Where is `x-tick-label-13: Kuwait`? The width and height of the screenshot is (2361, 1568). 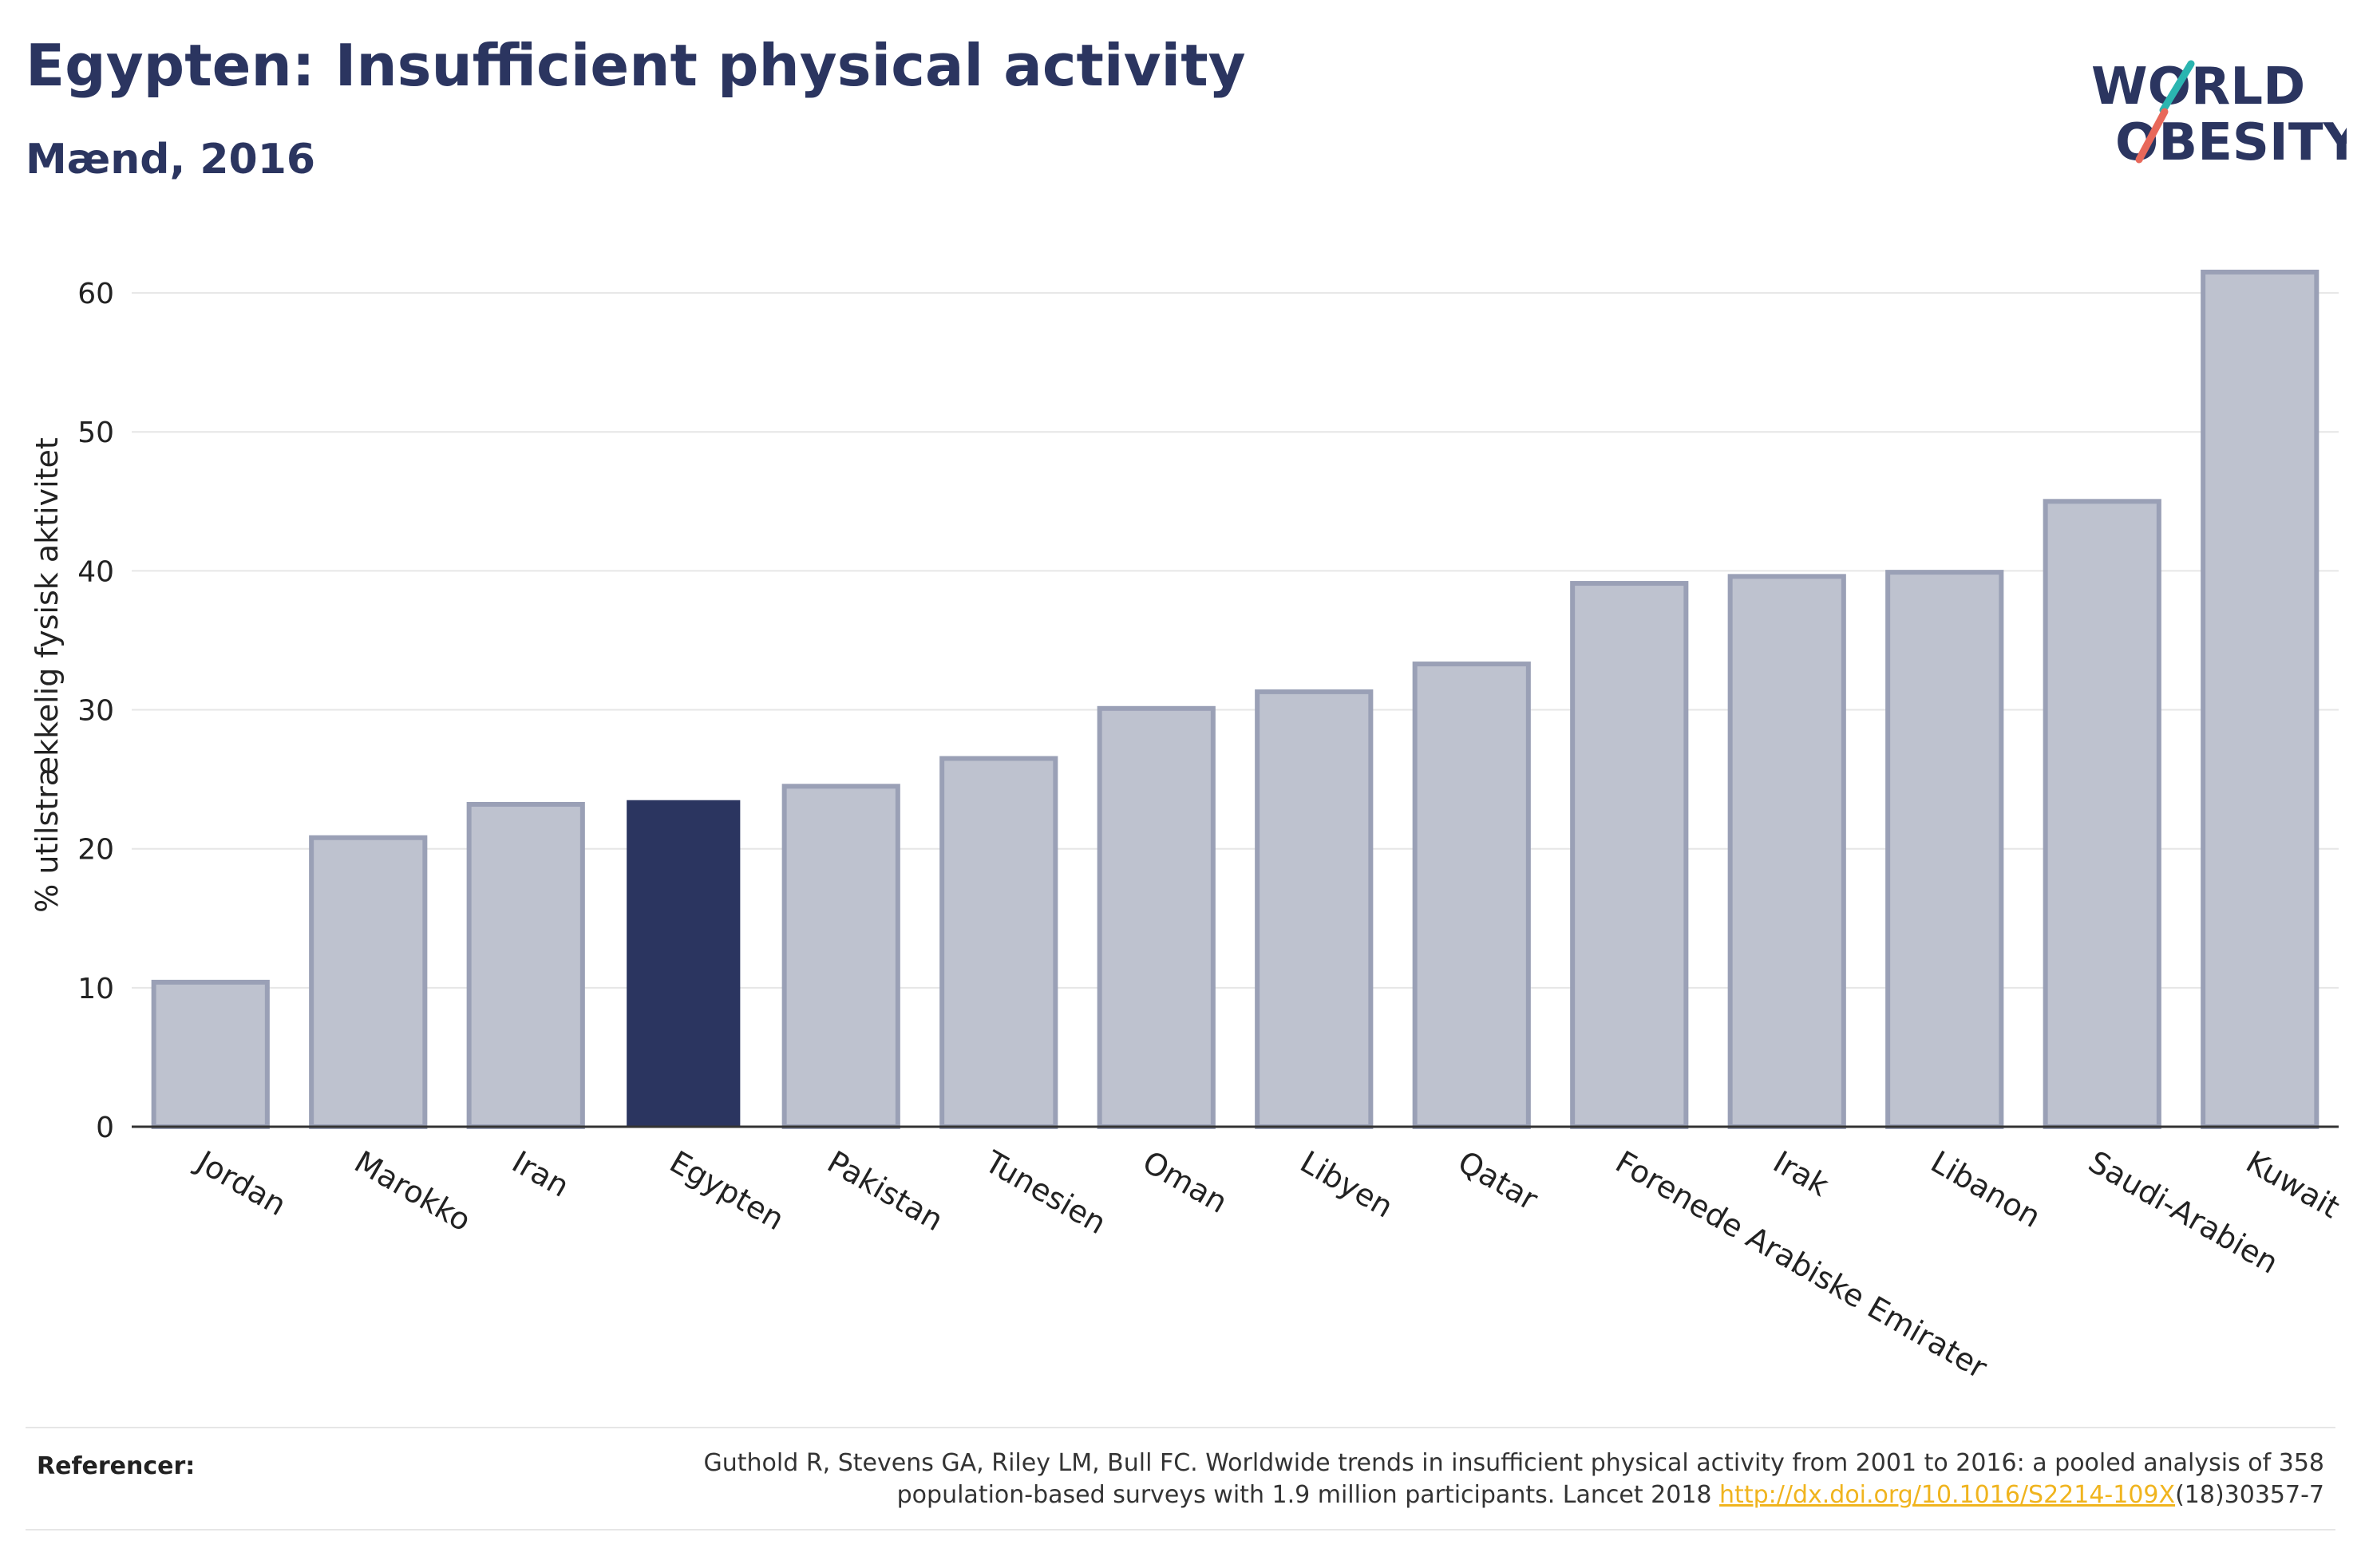 x-tick-label-13: Kuwait is located at coordinates (2293, 1185).